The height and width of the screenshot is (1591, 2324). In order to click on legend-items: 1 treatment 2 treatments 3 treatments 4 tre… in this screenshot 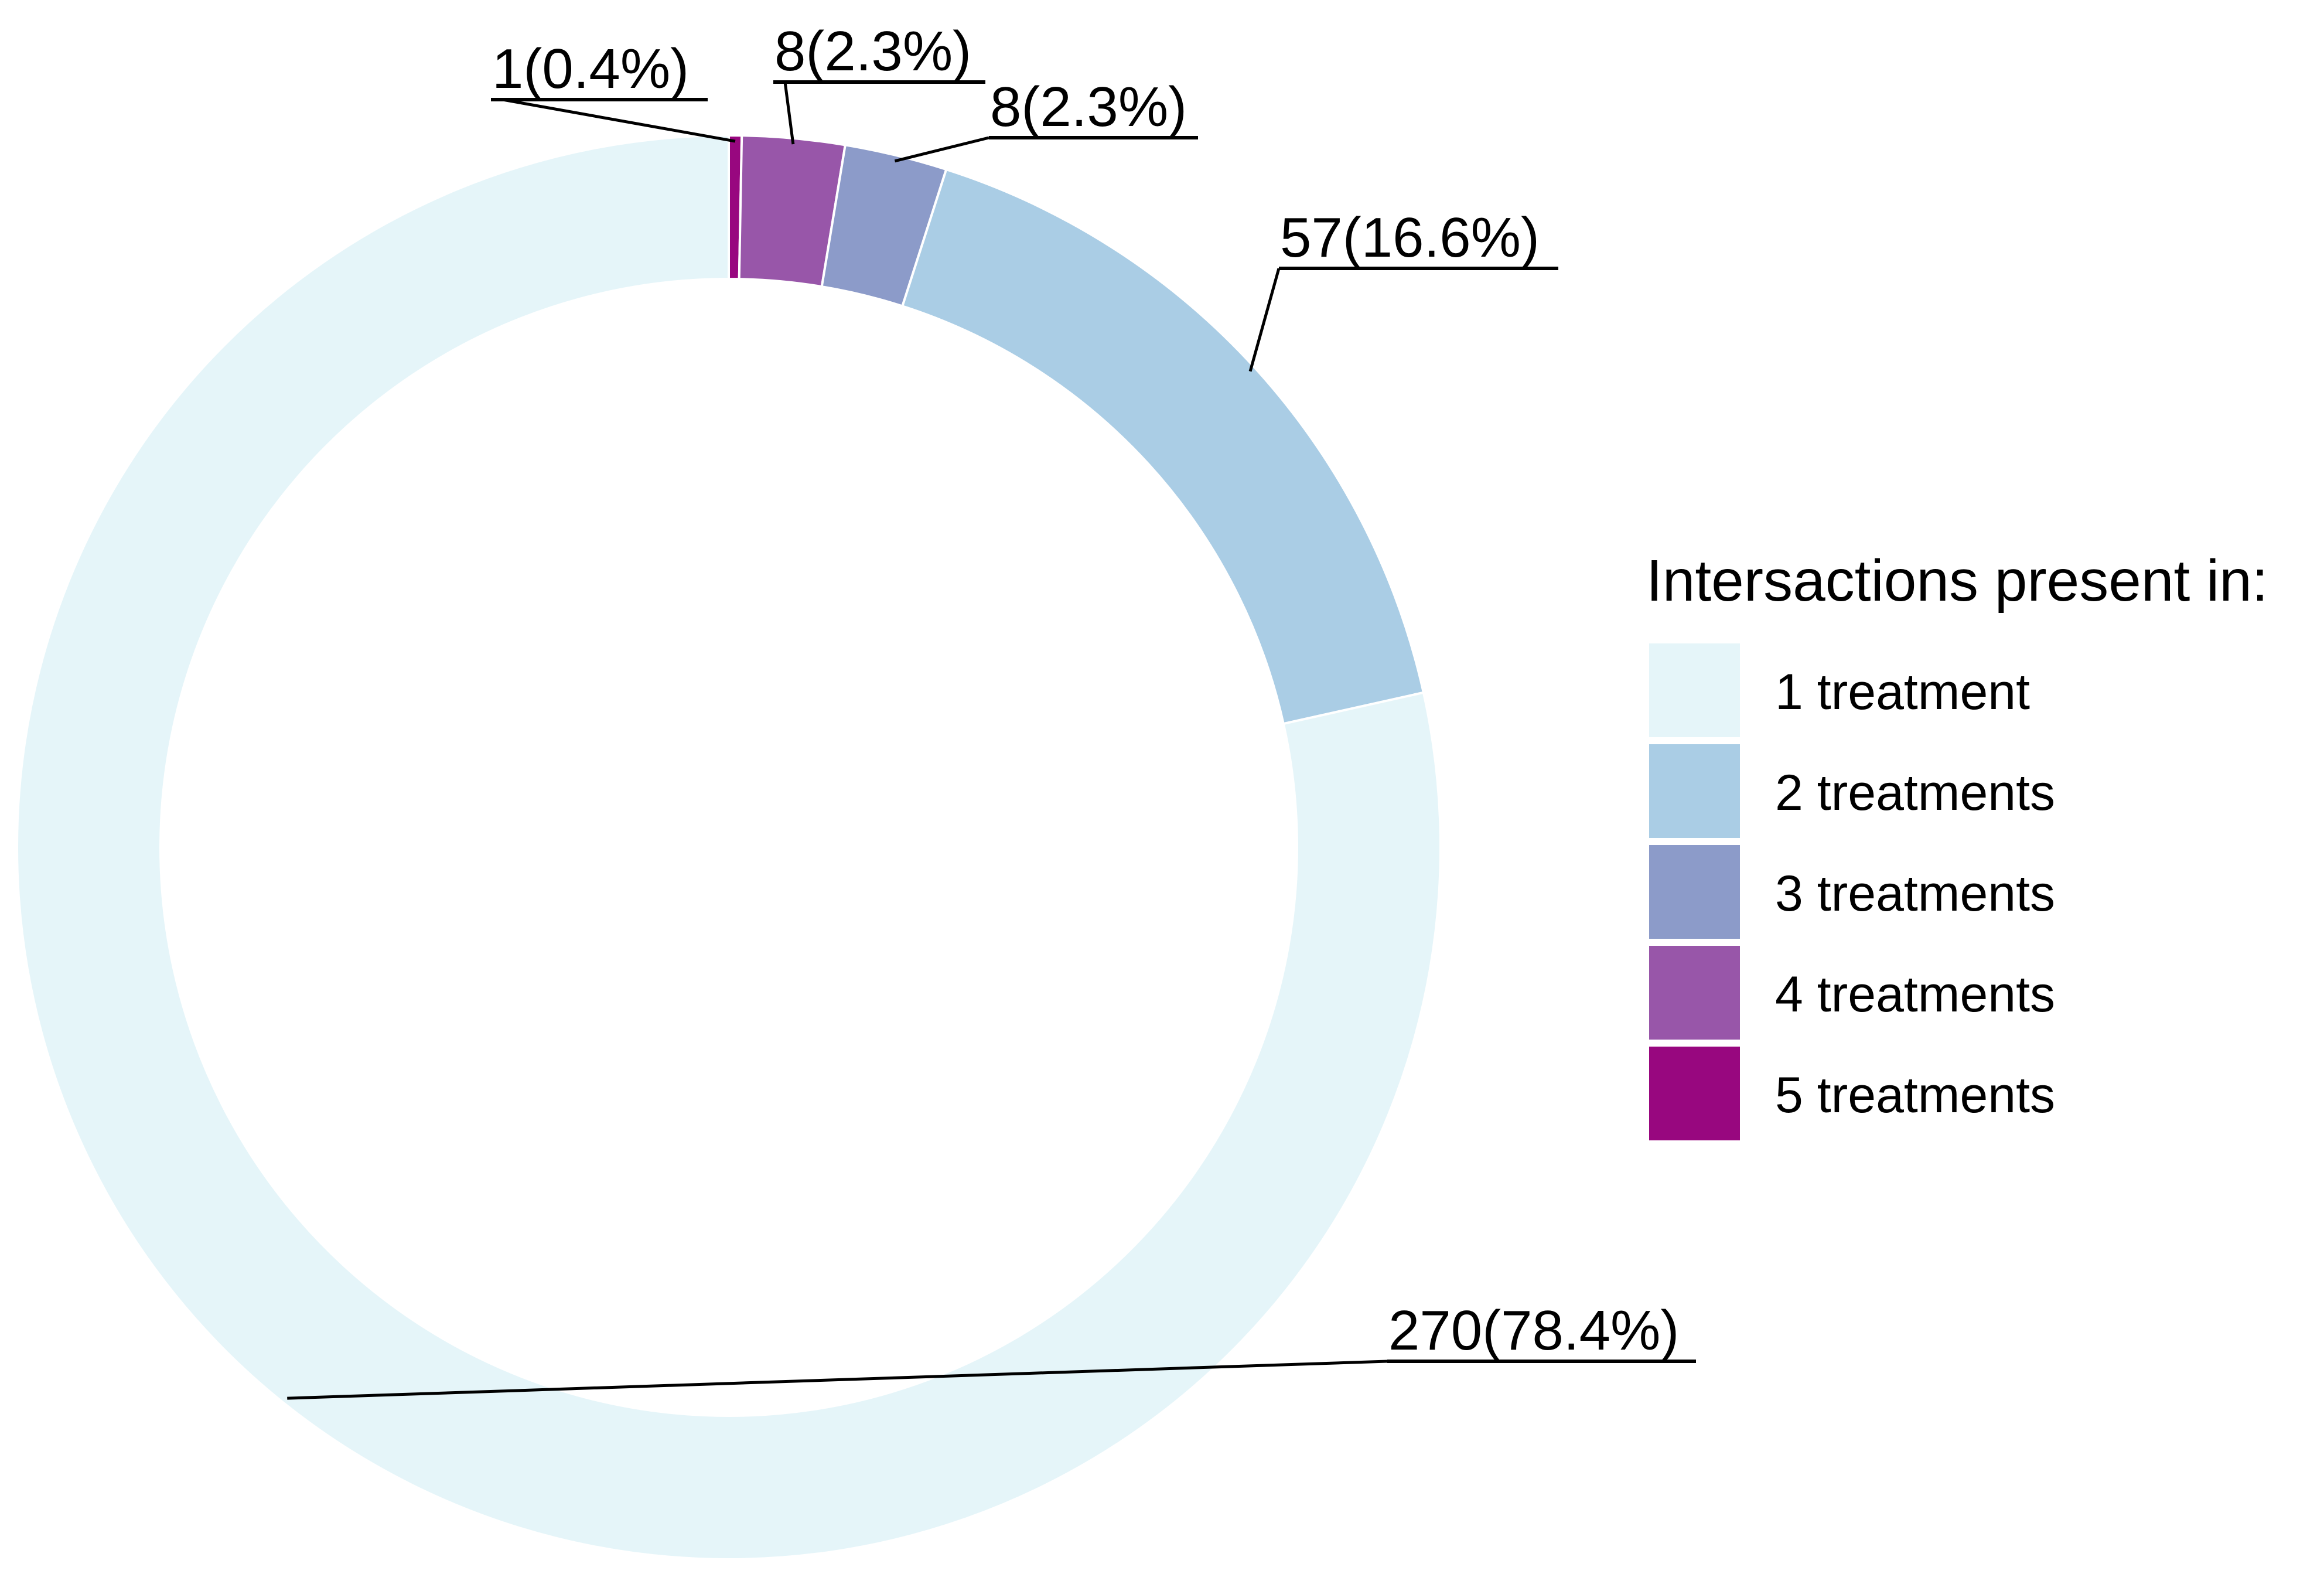, I will do `click(1852, 891)`.